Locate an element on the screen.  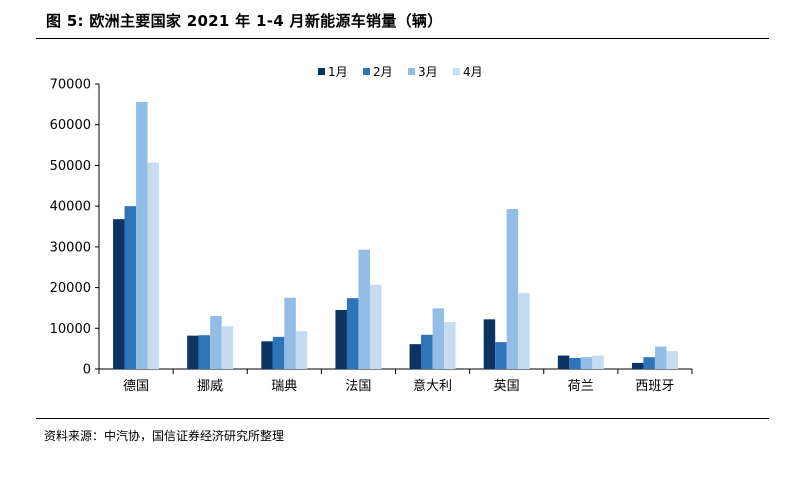
y-tick-label: 50000 is located at coordinates (70, 166).